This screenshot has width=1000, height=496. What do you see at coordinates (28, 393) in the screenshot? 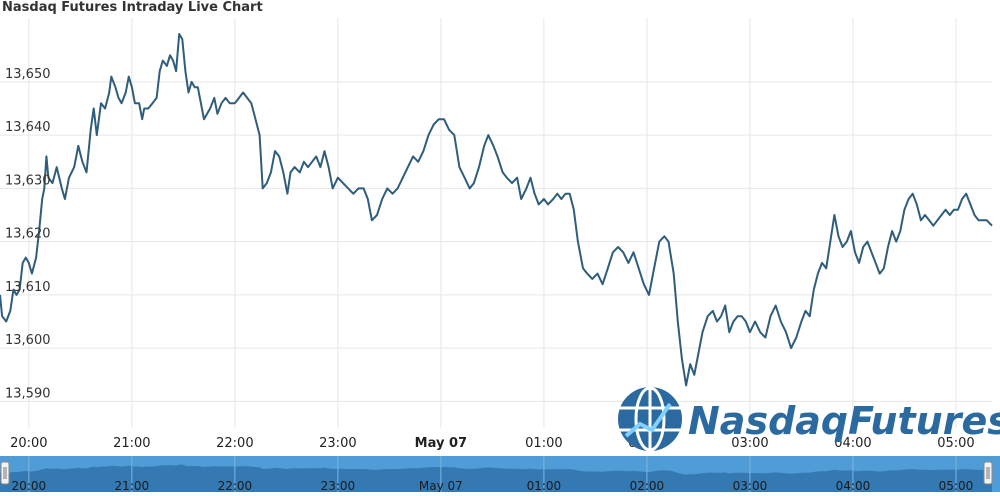
I see `y-tick-label: 13,590` at bounding box center [28, 393].